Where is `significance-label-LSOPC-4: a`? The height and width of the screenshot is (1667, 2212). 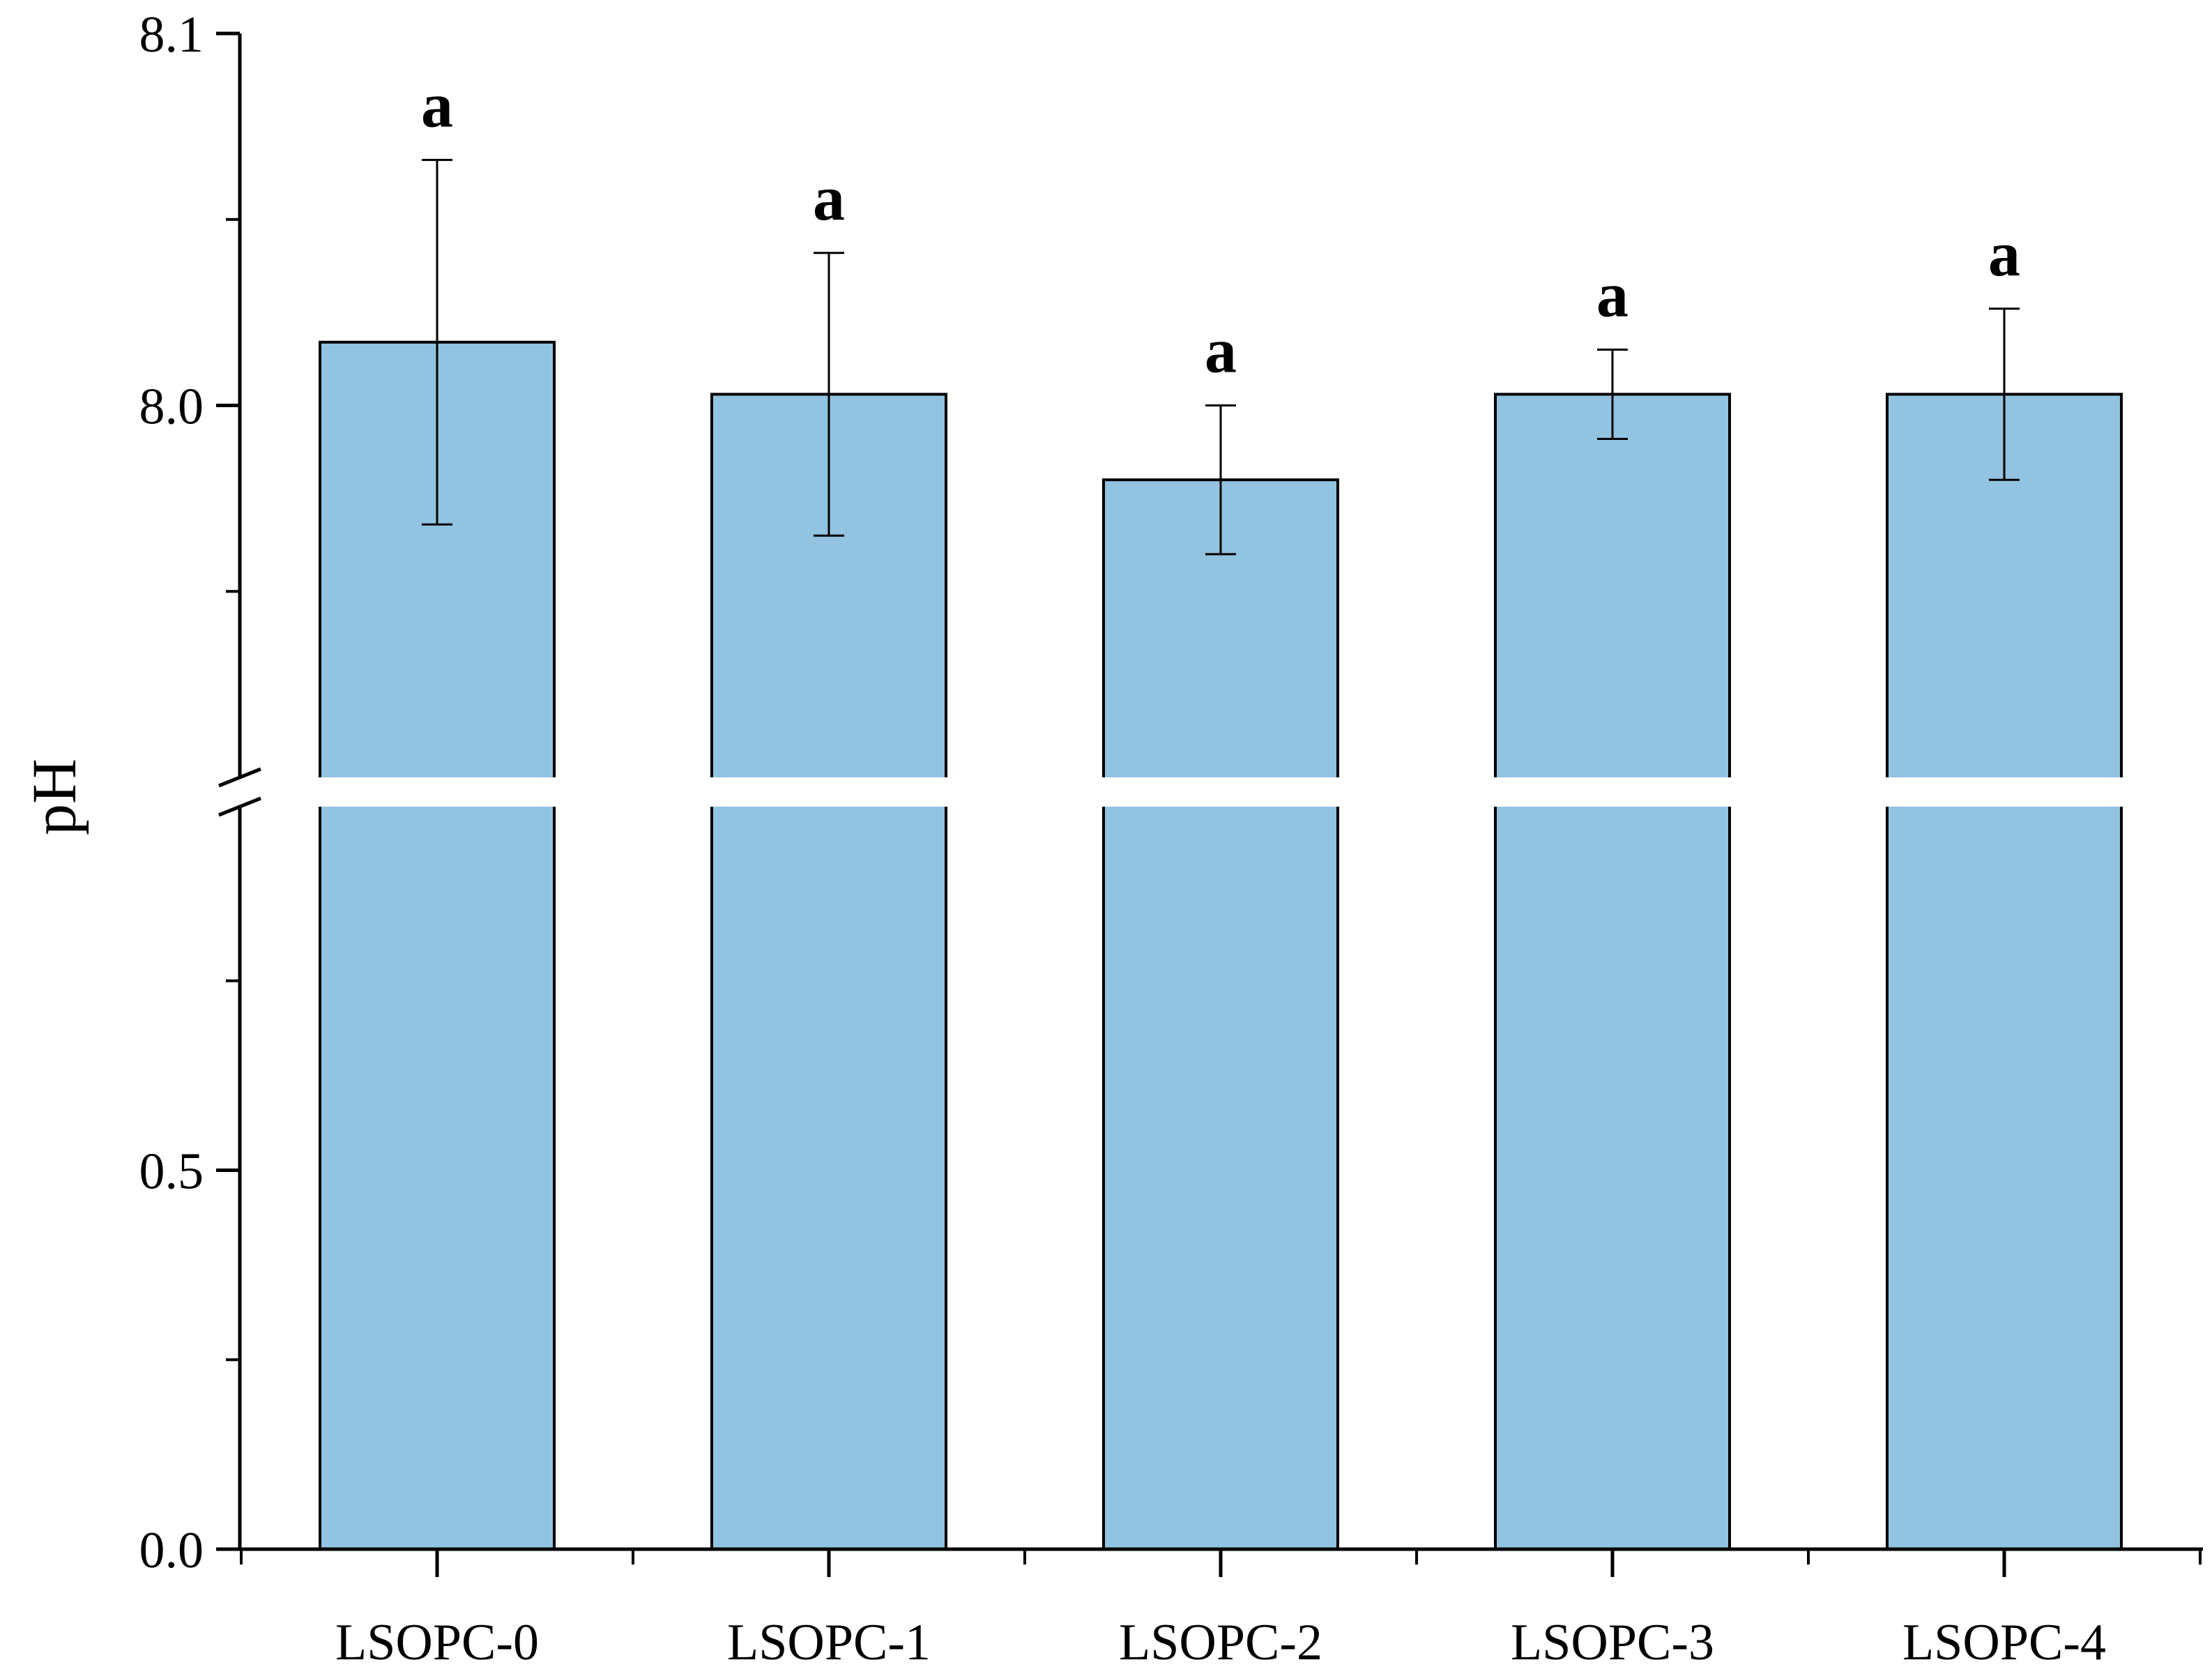
significance-label-LSOPC-4: a is located at coordinates (2004, 253).